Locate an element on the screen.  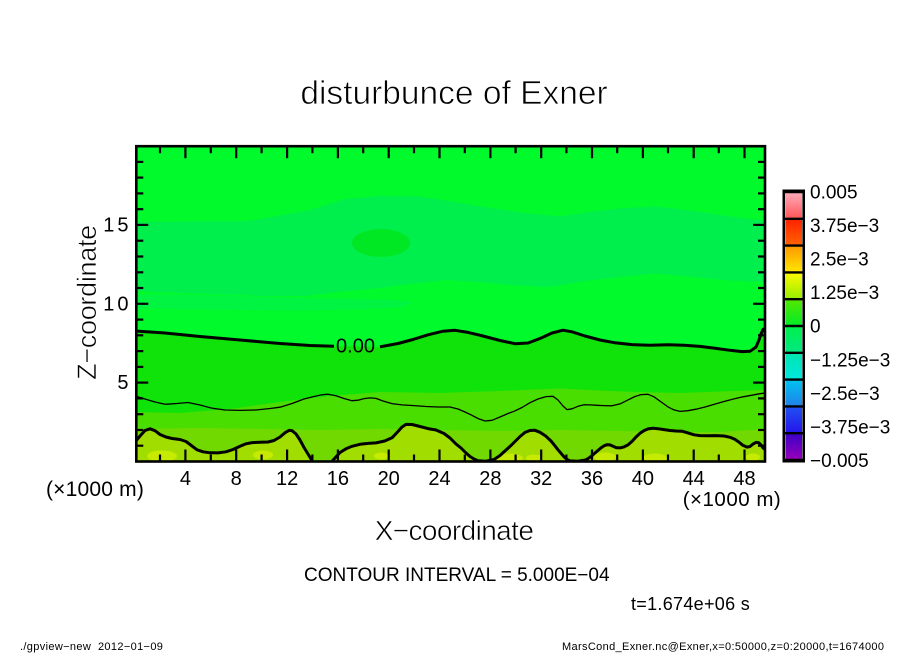
svg-text: 0 is located at coordinates (815, 327).